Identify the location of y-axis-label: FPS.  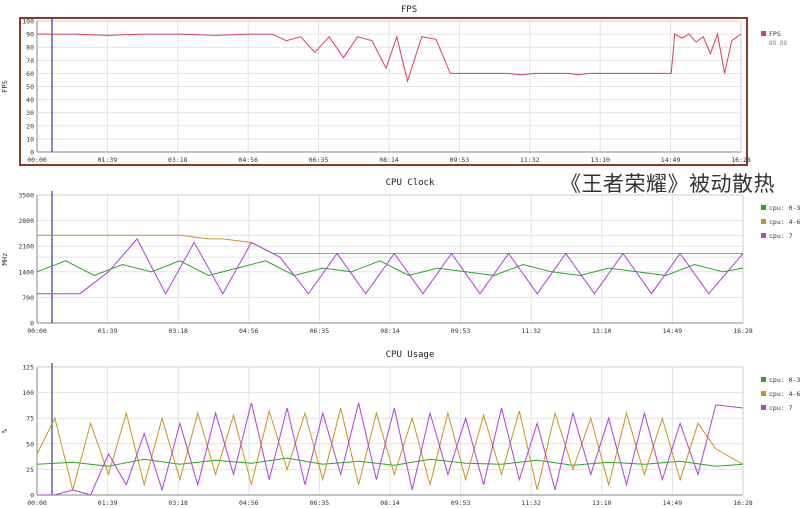
(5, 86).